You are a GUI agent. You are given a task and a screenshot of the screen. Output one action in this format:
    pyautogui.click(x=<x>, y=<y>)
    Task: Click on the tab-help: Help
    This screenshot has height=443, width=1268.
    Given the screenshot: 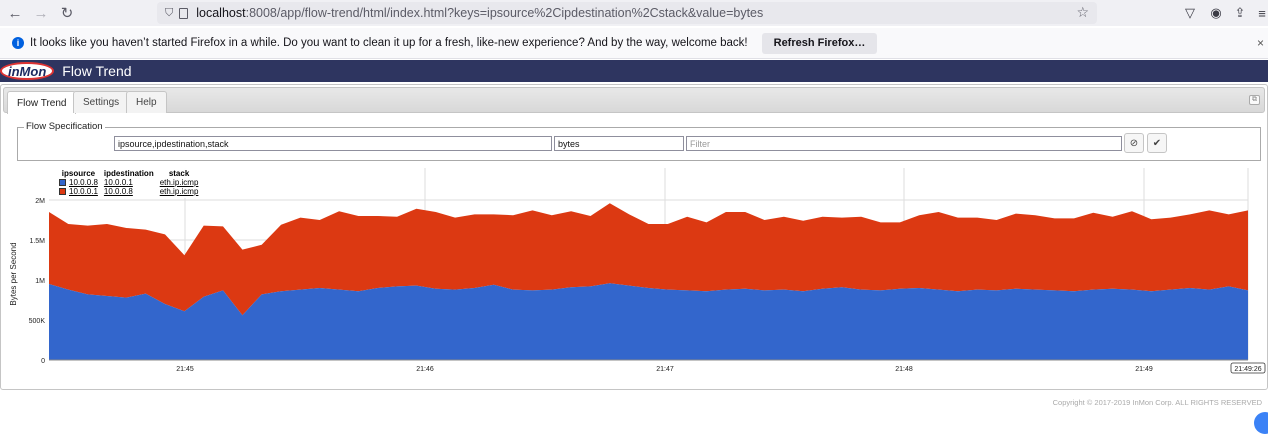 What is the action you would take?
    pyautogui.click(x=146, y=102)
    